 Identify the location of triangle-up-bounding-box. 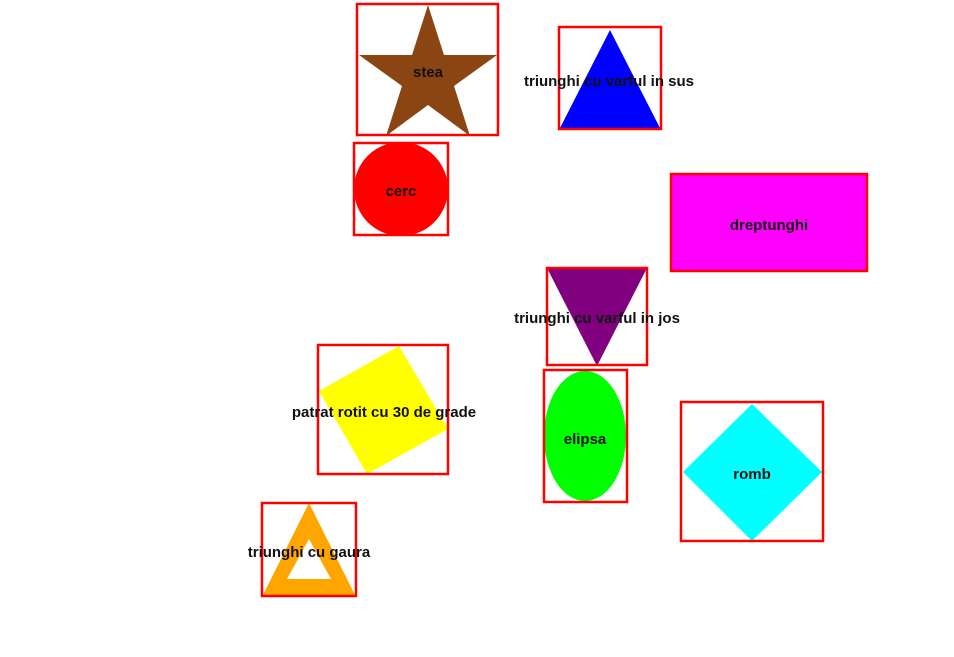
(610, 78).